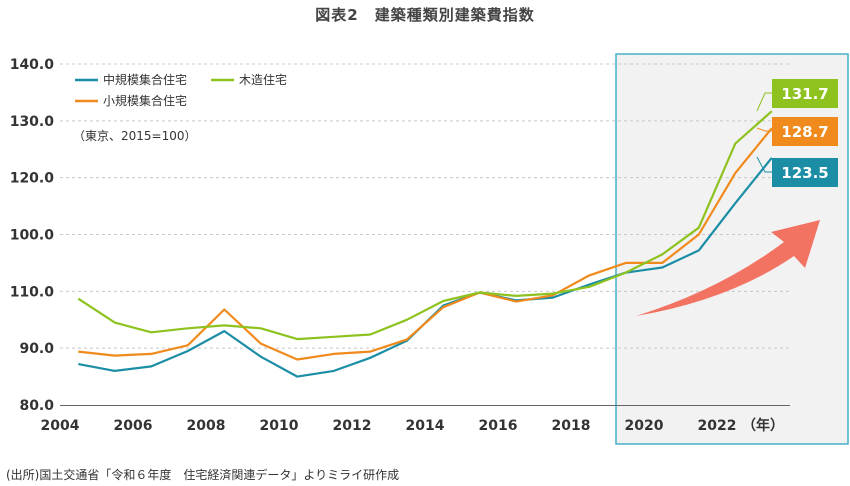  What do you see at coordinates (145, 79) in the screenshot?
I see `legend-label-mid: 中規模集合住宅` at bounding box center [145, 79].